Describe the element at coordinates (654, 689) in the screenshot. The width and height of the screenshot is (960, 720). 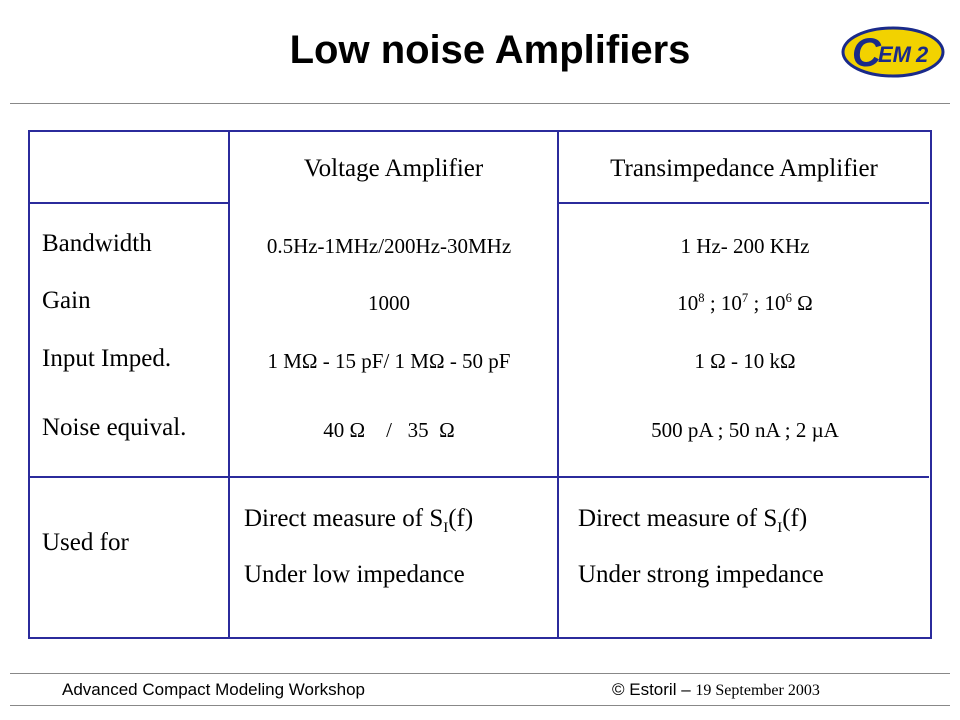
I see `footer-prefix: © Estoril –` at that location.